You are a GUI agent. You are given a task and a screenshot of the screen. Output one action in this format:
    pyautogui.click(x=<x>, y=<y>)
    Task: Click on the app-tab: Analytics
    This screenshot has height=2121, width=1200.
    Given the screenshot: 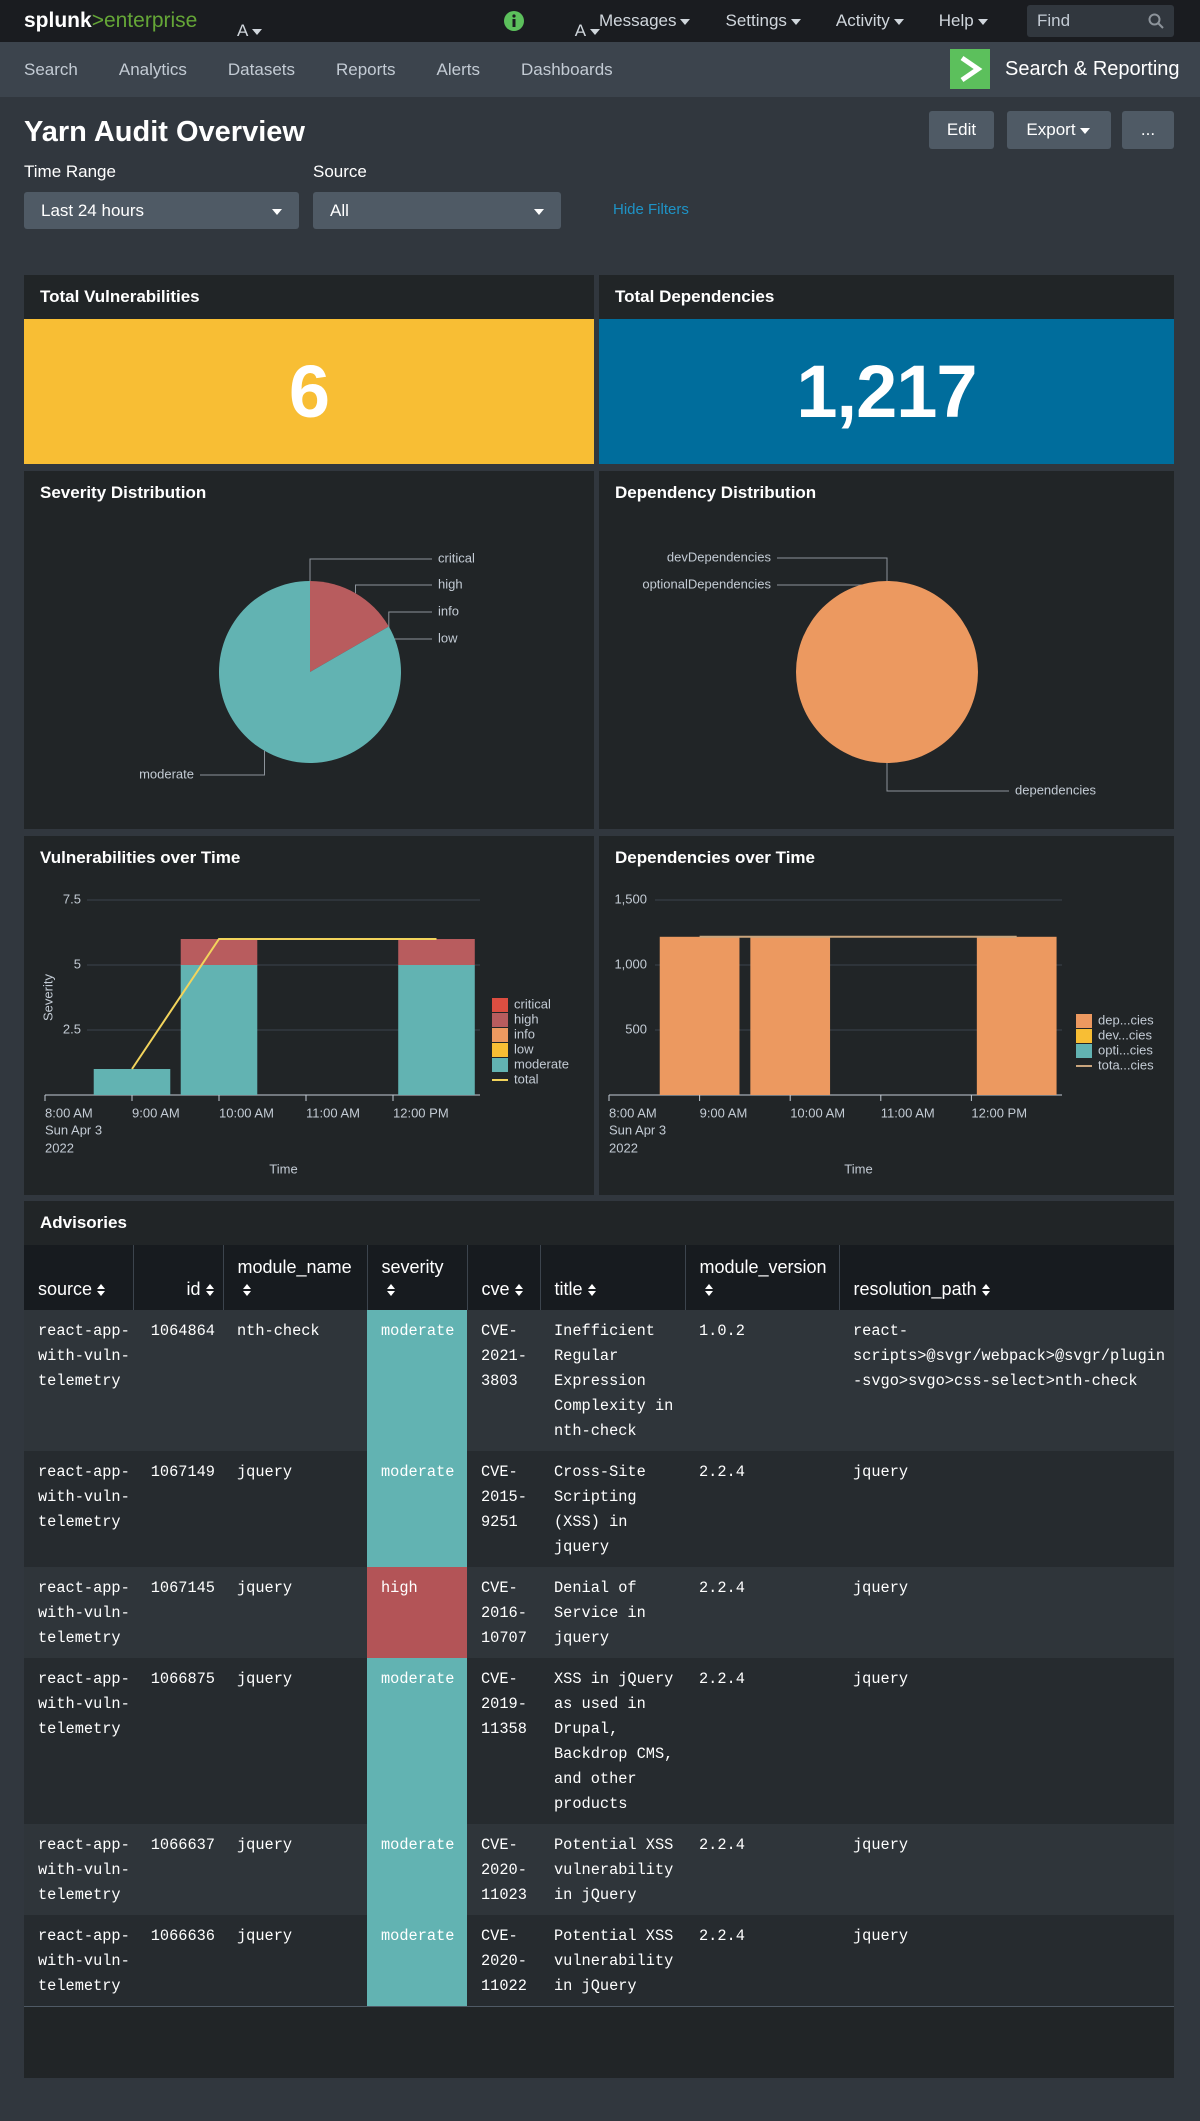 What is the action you would take?
    pyautogui.click(x=152, y=69)
    